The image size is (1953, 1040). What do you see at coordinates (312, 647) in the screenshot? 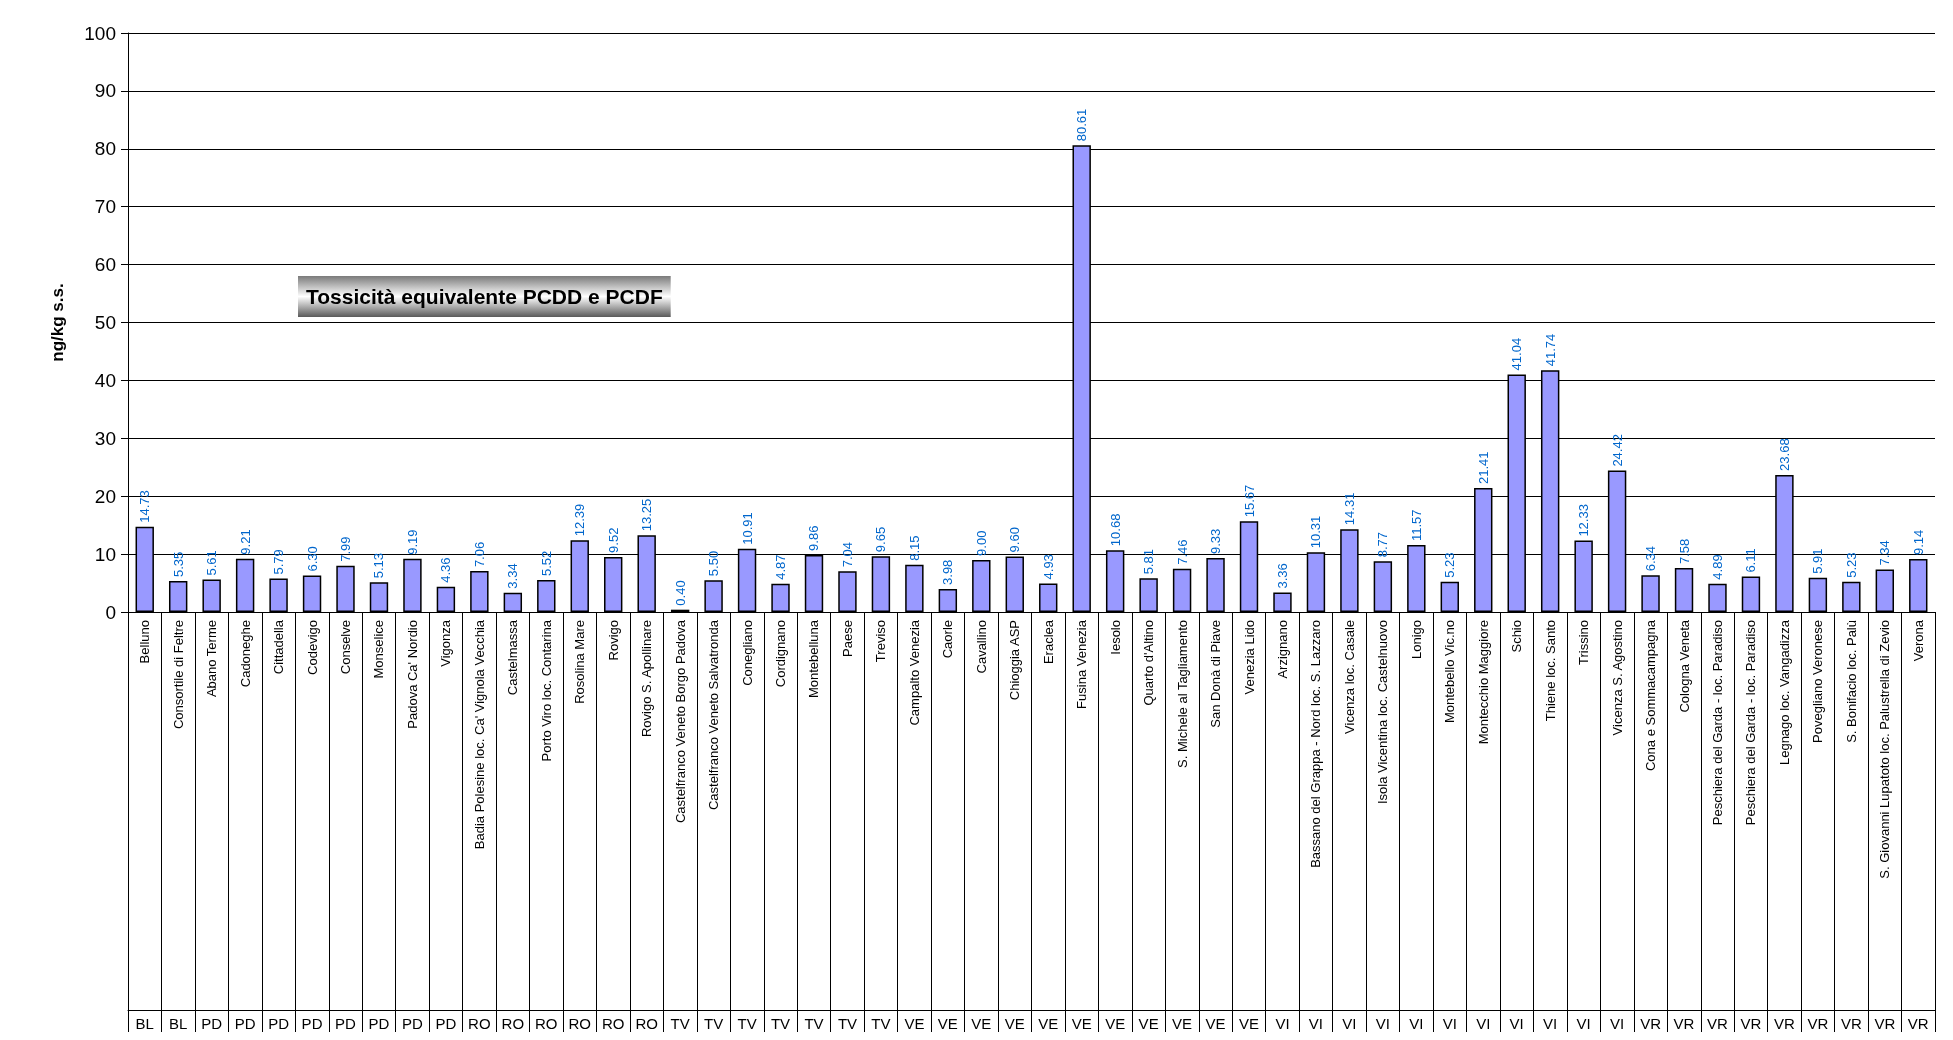
I see `x-tick-label: Codevigo` at bounding box center [312, 647].